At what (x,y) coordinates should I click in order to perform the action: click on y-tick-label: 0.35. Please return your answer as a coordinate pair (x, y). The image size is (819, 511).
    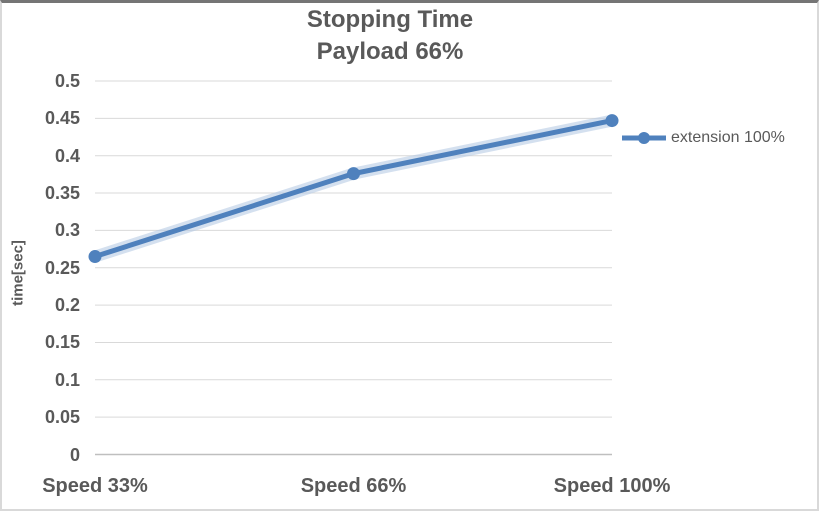
    Looking at the image, I should click on (62, 193).